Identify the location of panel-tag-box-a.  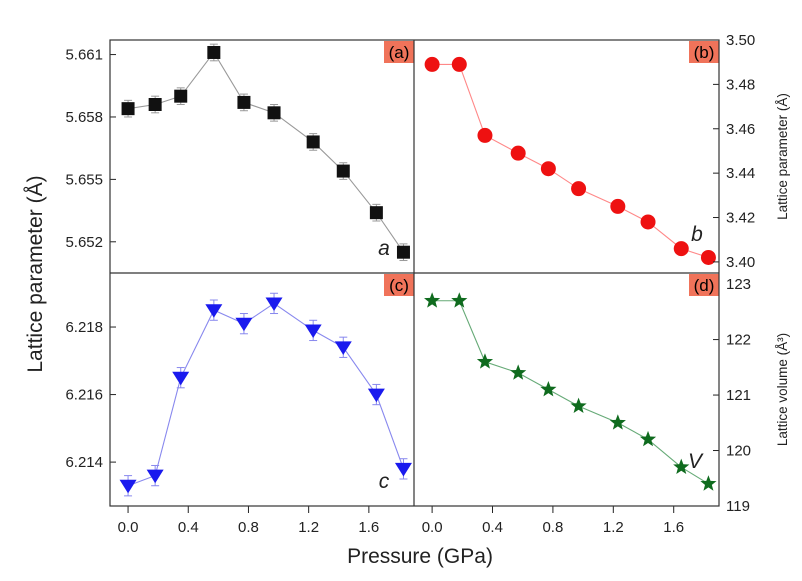
(399, 52).